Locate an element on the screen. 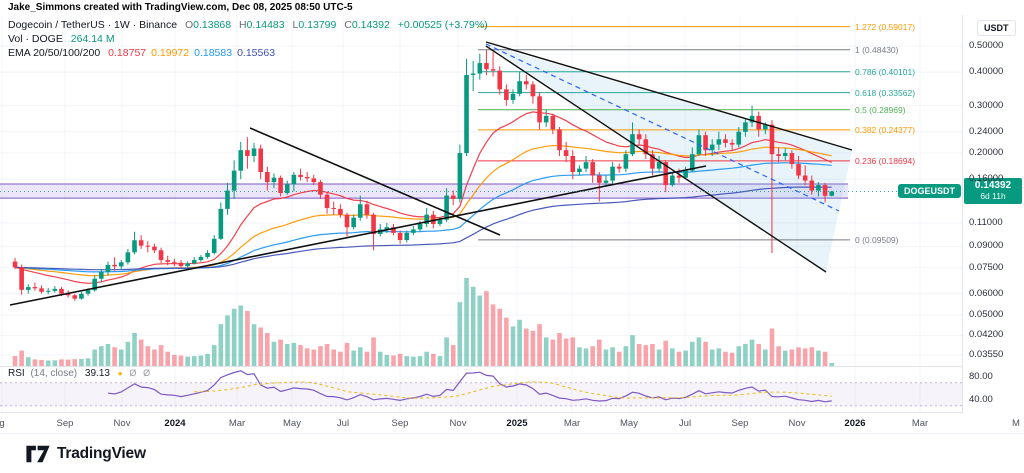  close-value: 0.14392 is located at coordinates (370, 25).